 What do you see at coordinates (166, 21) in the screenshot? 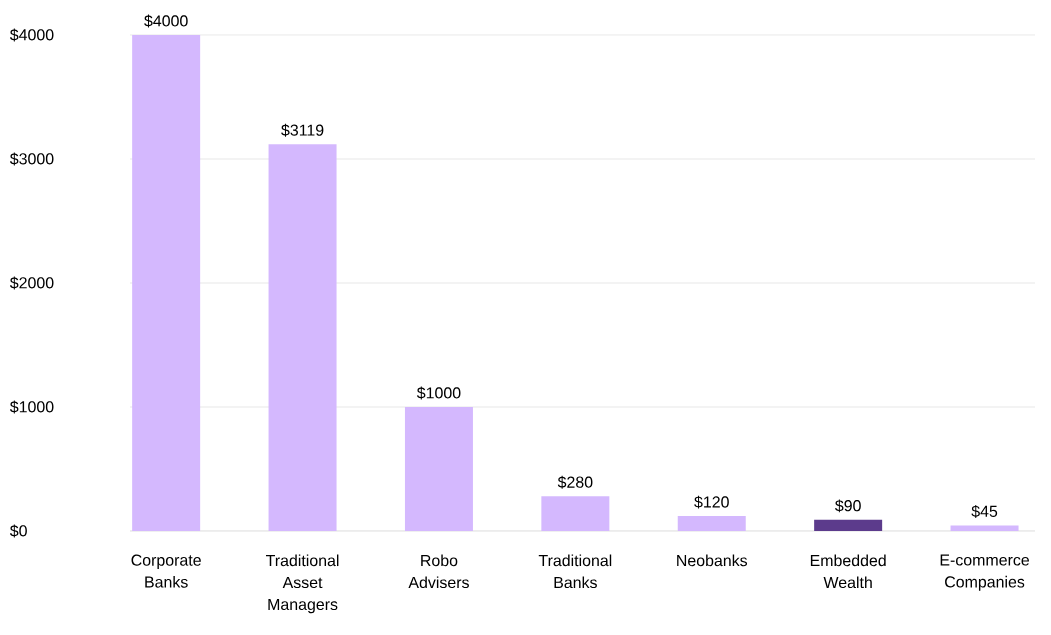
I see `data-label: $4000` at bounding box center [166, 21].